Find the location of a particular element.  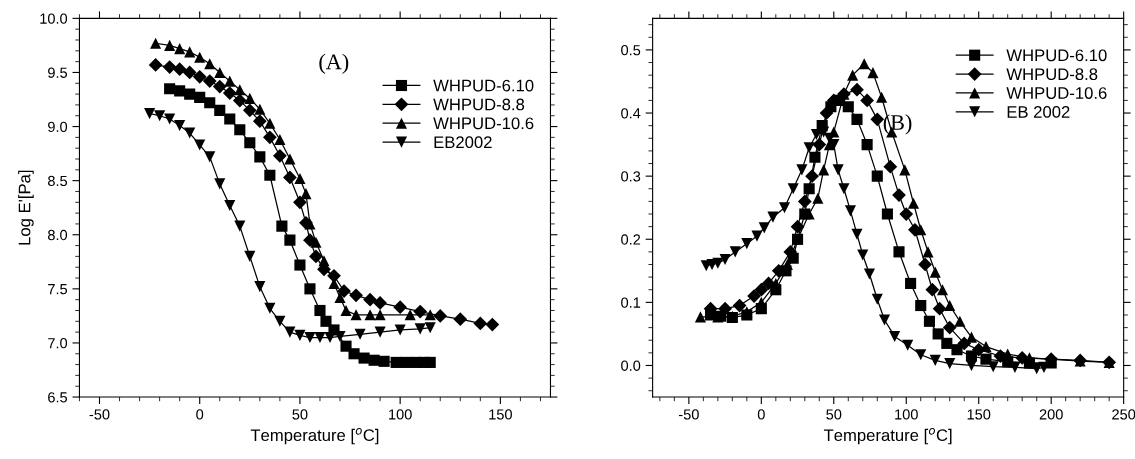

y-tick-label: 9.5 is located at coordinates (58, 72).